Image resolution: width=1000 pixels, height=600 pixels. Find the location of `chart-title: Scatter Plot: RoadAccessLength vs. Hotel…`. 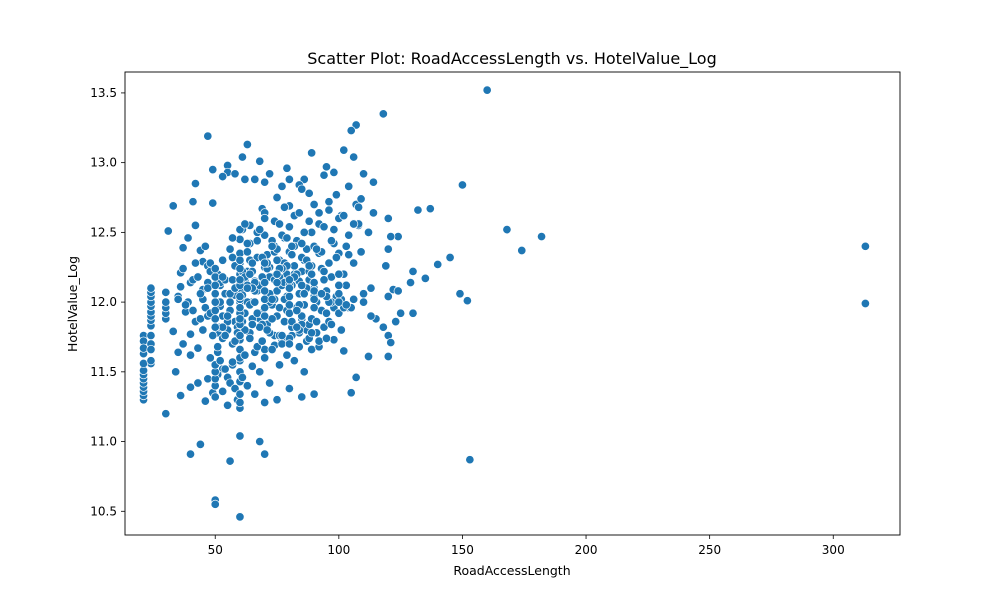

chart-title: Scatter Plot: RoadAccessLength vs. Hotel… is located at coordinates (512, 59).